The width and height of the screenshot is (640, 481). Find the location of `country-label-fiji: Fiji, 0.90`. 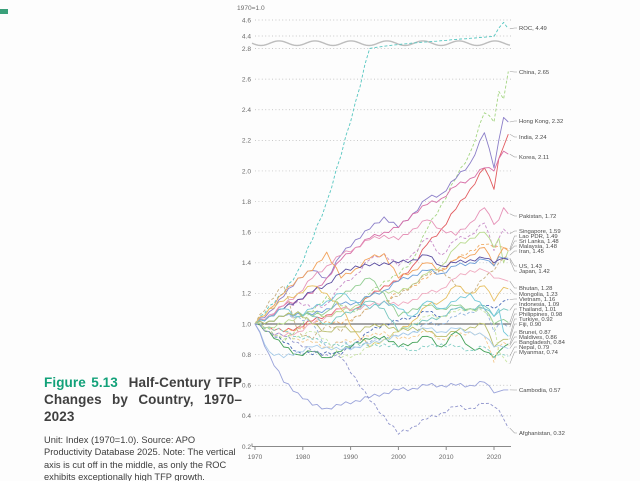

country-label-fiji: Fiji, 0.90 is located at coordinates (530, 325).